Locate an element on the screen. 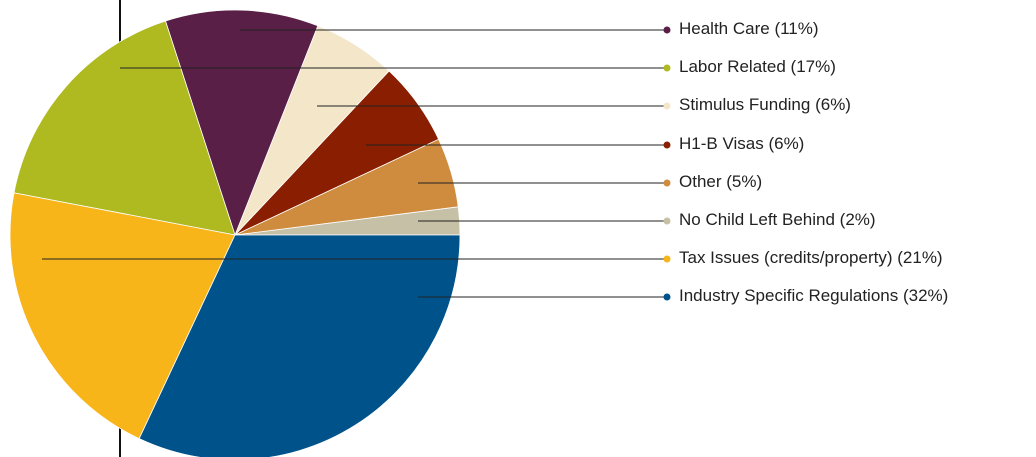  legend-label: Health Care (11%) is located at coordinates (749, 28).